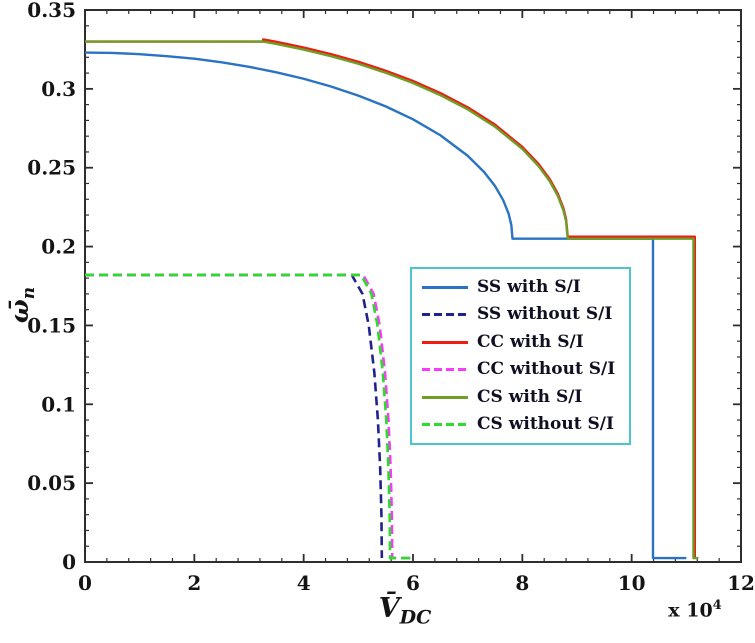 The image size is (755, 643). Describe the element at coordinates (546, 369) in the screenshot. I see `legend-label-cc-without-si: CC without S/I` at that location.